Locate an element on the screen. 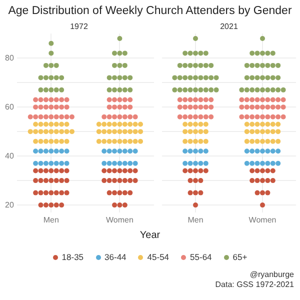 The width and height of the screenshot is (300, 300). y-tick-label: 20 is located at coordinates (9, 205).